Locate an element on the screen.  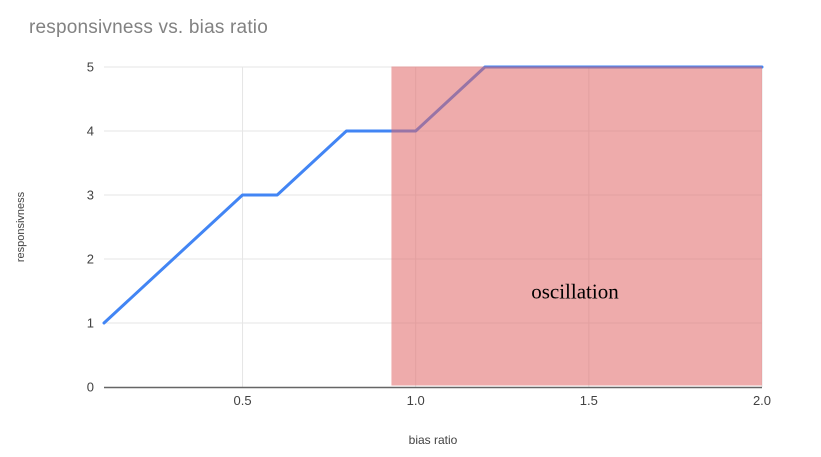
y-tick-label: 3 is located at coordinates (90, 195).